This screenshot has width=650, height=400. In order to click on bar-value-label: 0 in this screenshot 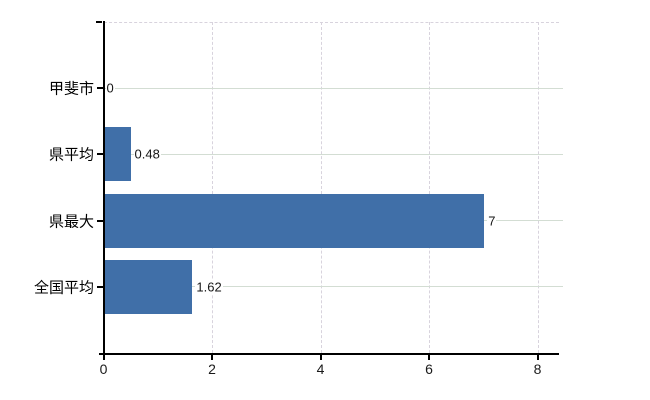, I will do `click(110, 88)`.